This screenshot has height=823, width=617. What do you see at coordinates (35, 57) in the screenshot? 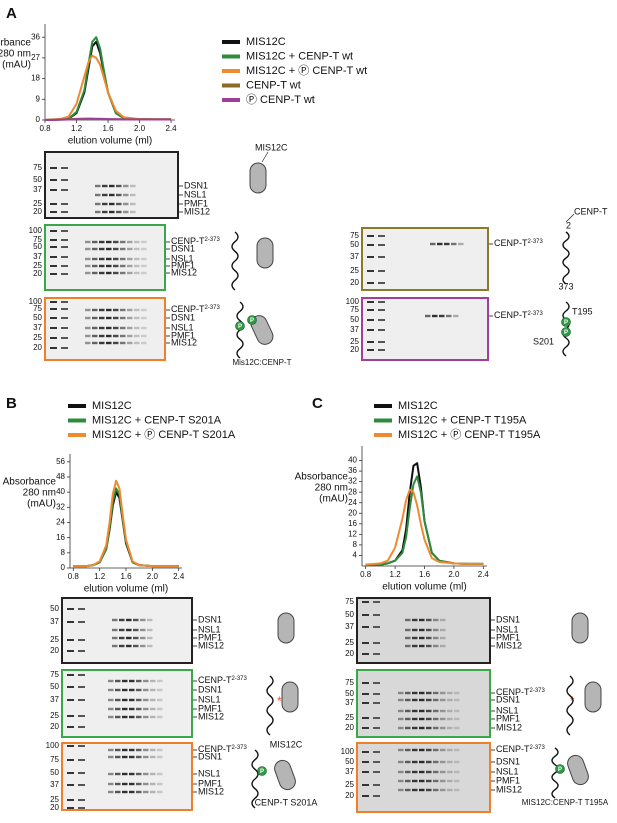
I see `y-tick-label: 27` at bounding box center [35, 57].